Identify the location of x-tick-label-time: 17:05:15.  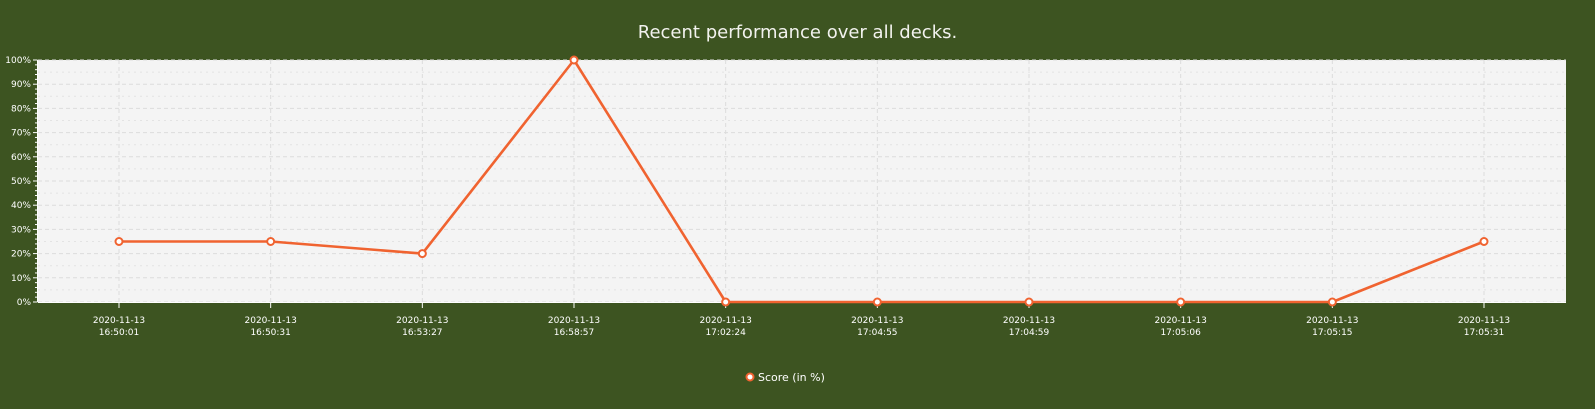
(1332, 333).